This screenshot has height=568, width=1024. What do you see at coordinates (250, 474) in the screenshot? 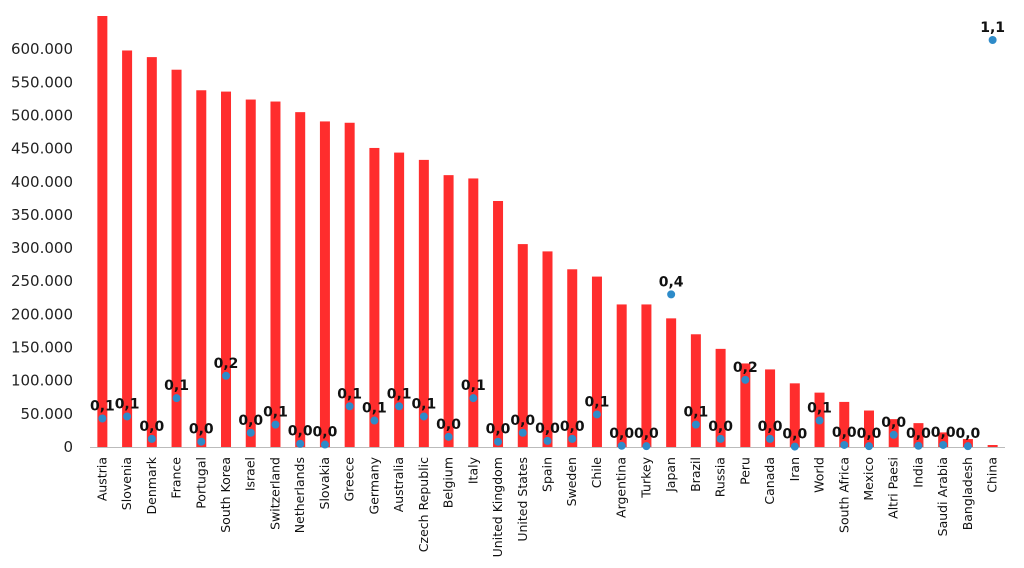
I see `x-tick-label: Israel` at bounding box center [250, 474].